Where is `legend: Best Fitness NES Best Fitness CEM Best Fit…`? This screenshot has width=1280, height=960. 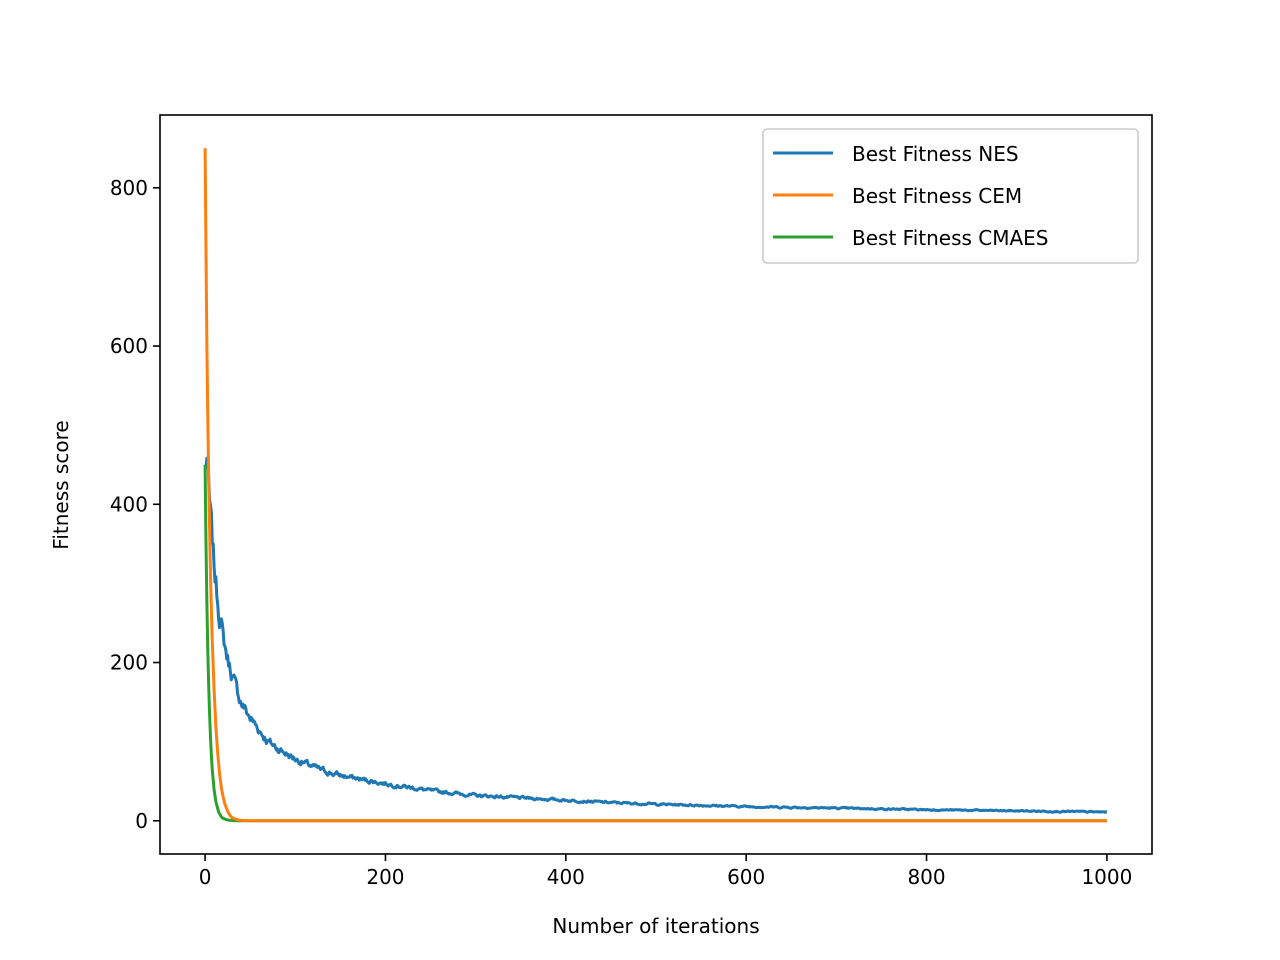
legend: Best Fitness NES Best Fitness CEM Best Fit… is located at coordinates (950, 196).